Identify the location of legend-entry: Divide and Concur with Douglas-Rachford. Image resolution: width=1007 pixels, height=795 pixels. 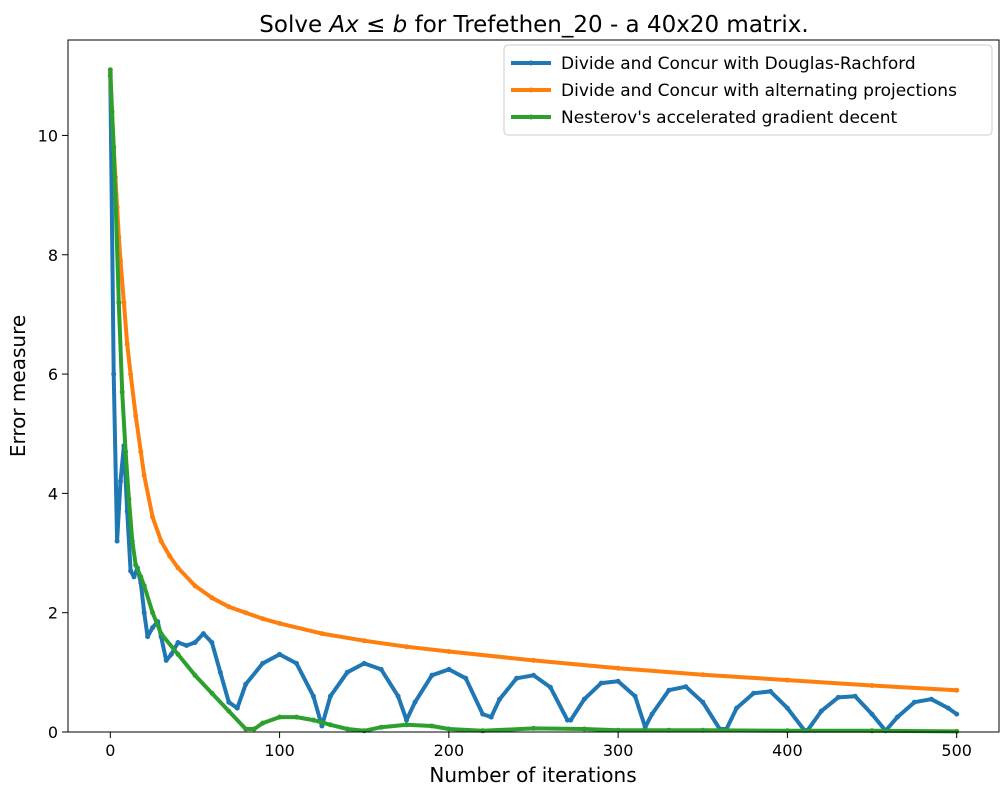
(713, 64).